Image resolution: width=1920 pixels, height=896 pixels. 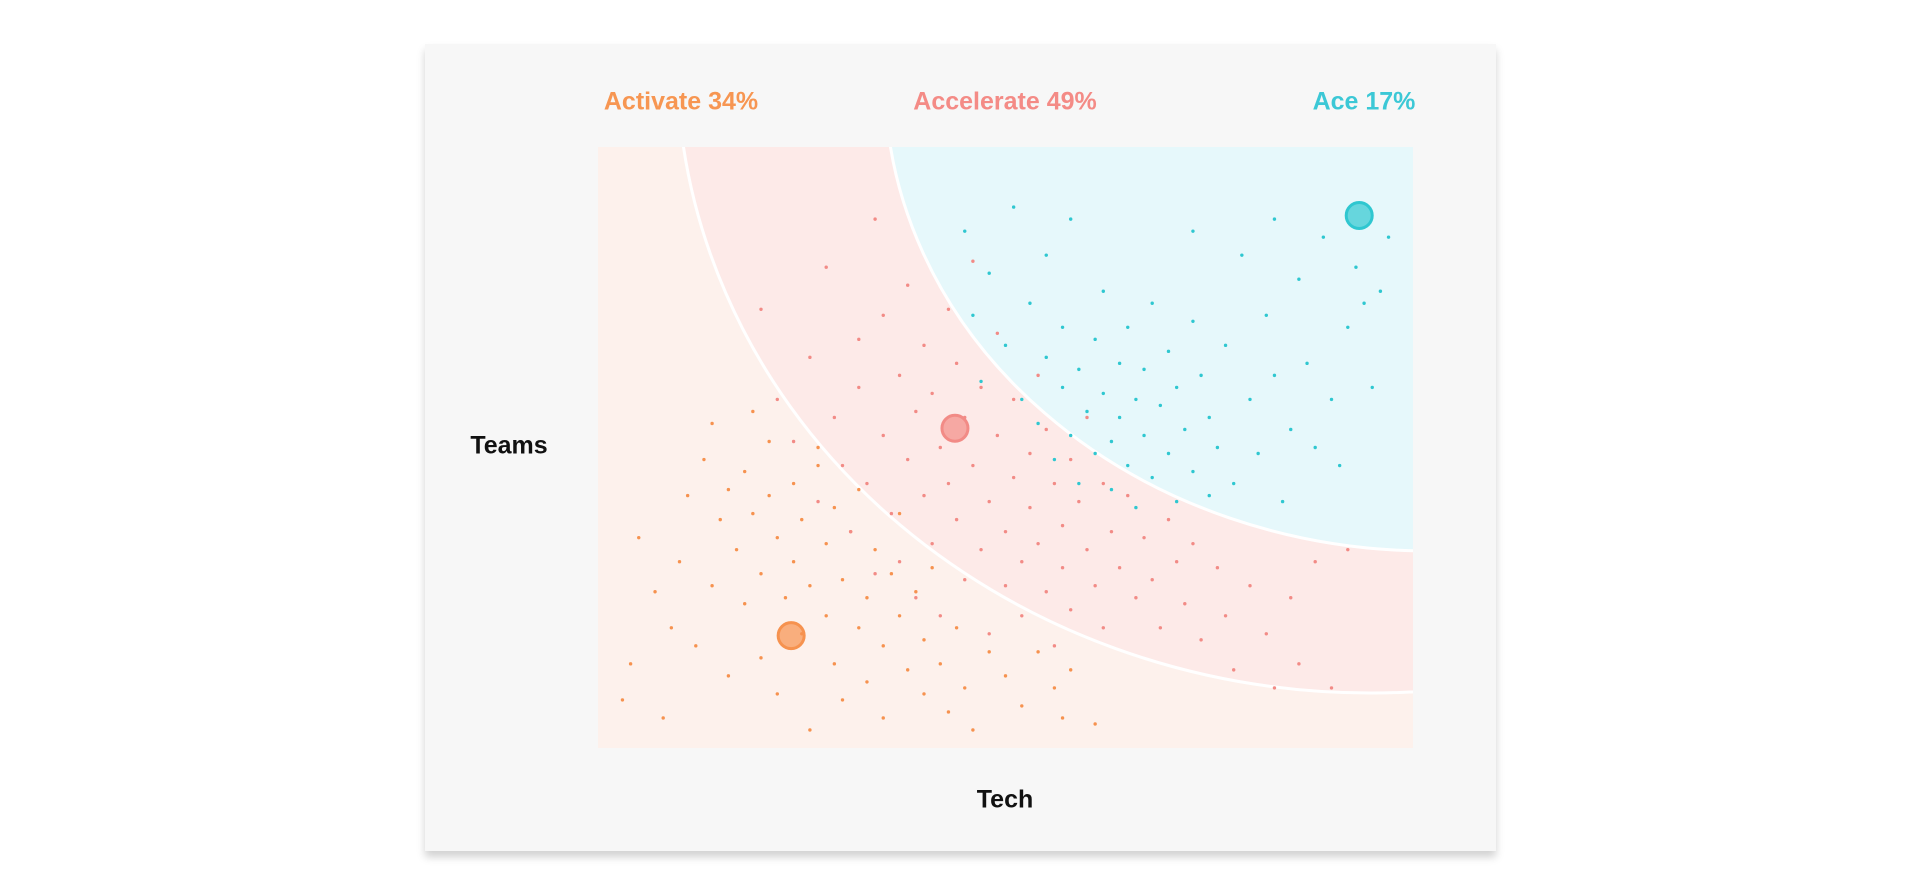 I want to click on legend-label: Activate 34%, so click(x=681, y=102).